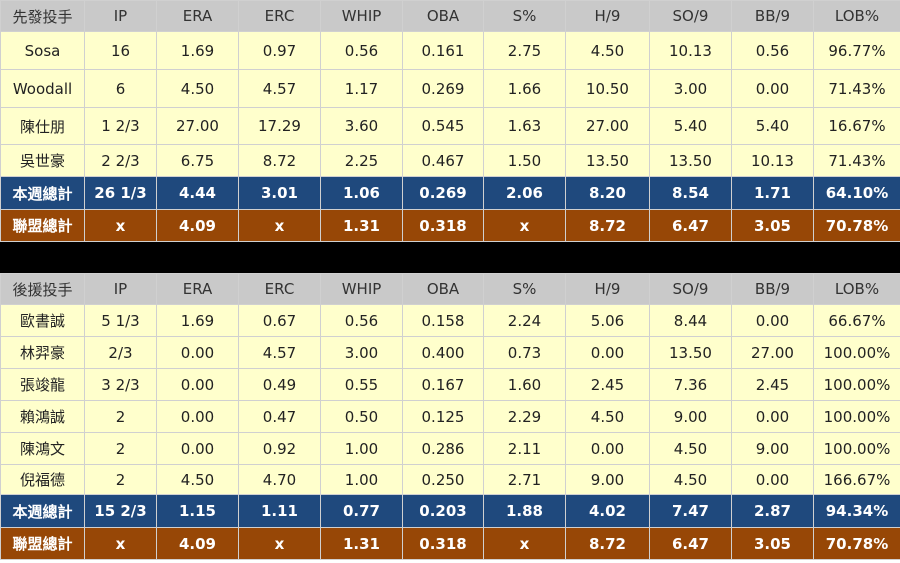 This screenshot has height=563, width=900. I want to click on stat-s-pct: 1.60, so click(524, 384).